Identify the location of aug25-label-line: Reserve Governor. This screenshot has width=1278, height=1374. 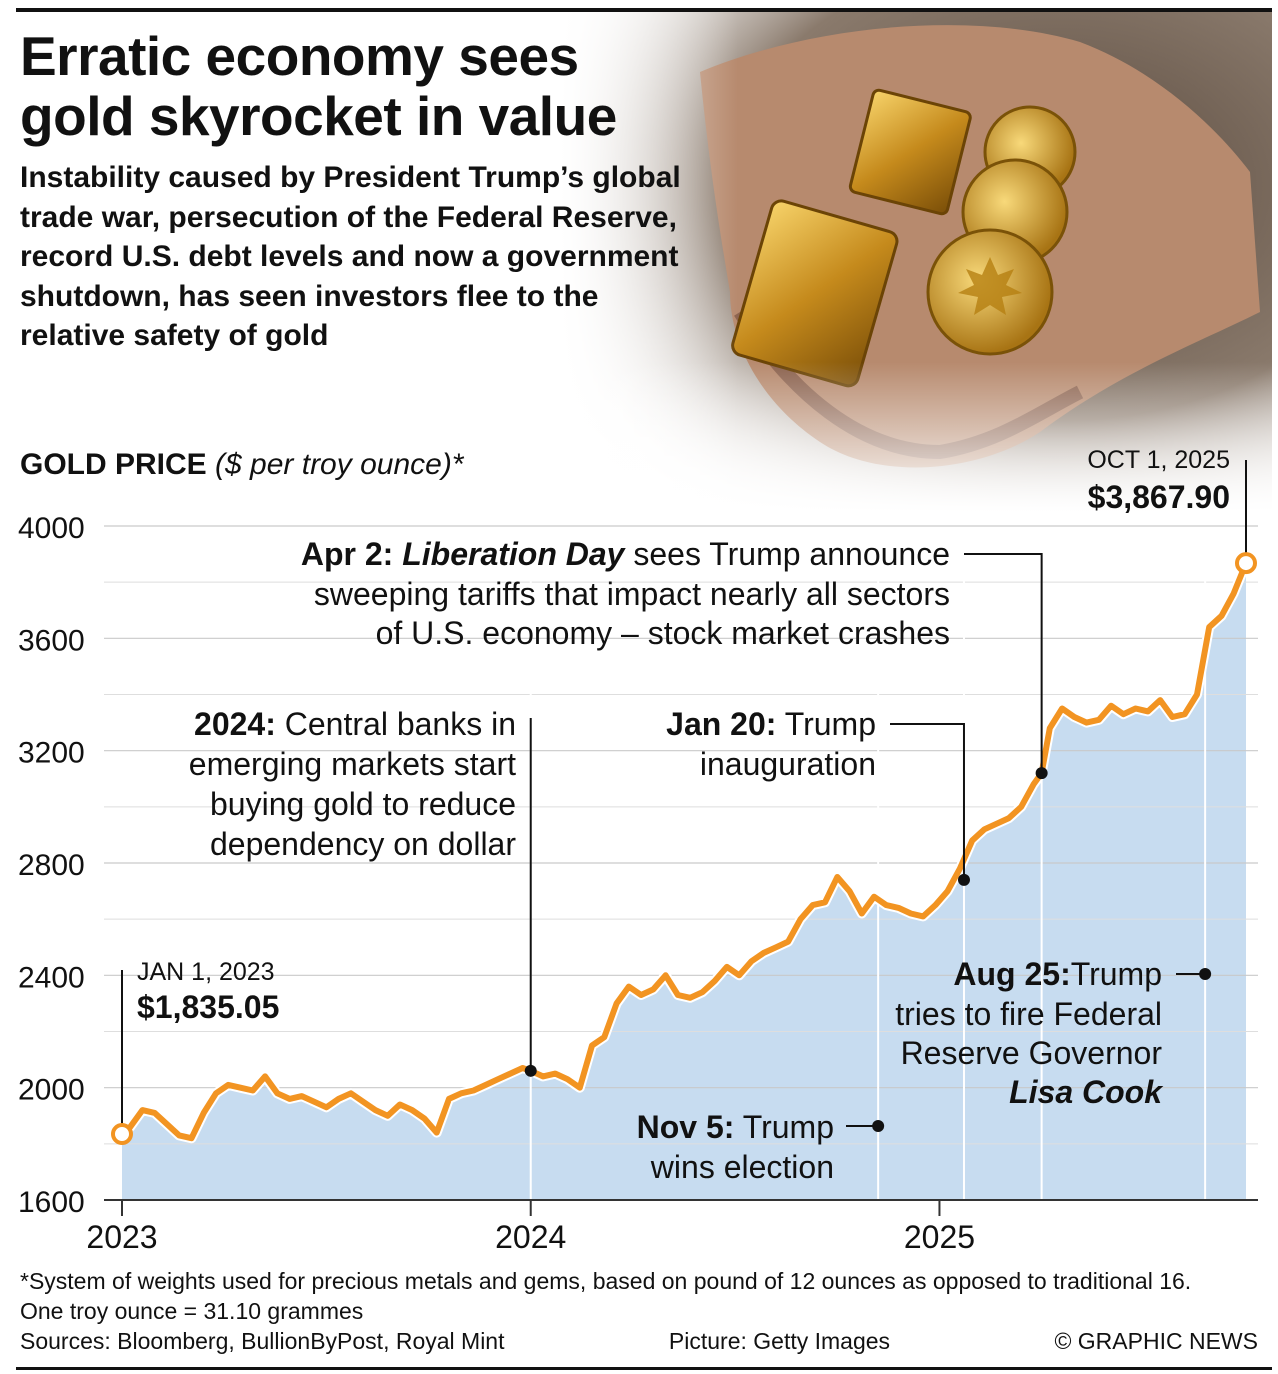
(1032, 1053).